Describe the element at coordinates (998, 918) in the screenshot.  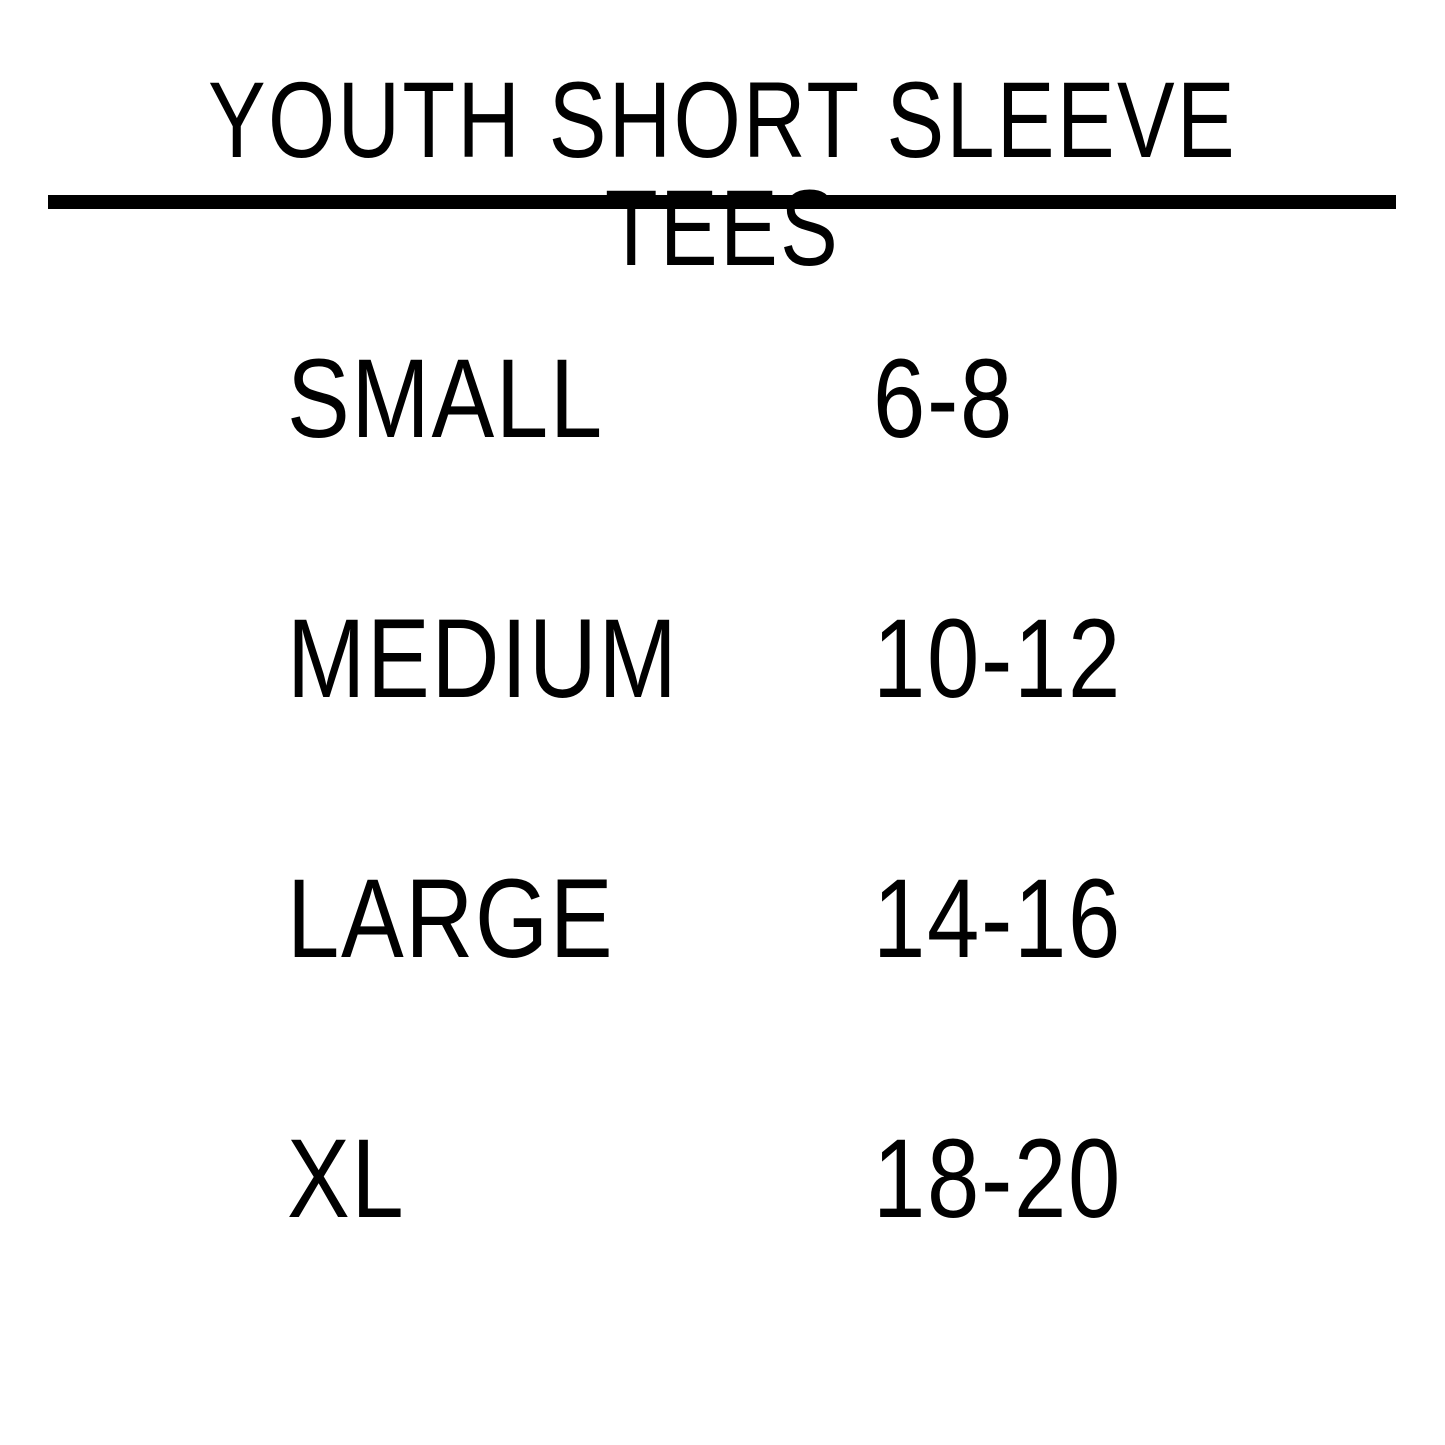
I see `age-range: 14-16` at that location.